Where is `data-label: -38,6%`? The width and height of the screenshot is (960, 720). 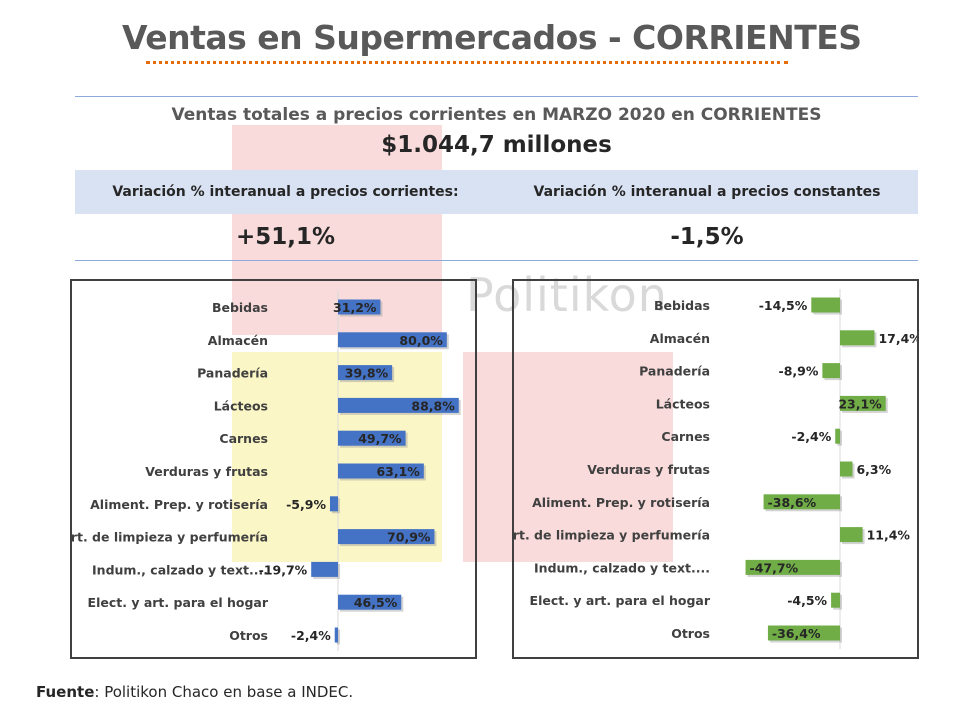
data-label: -38,6% is located at coordinates (792, 502).